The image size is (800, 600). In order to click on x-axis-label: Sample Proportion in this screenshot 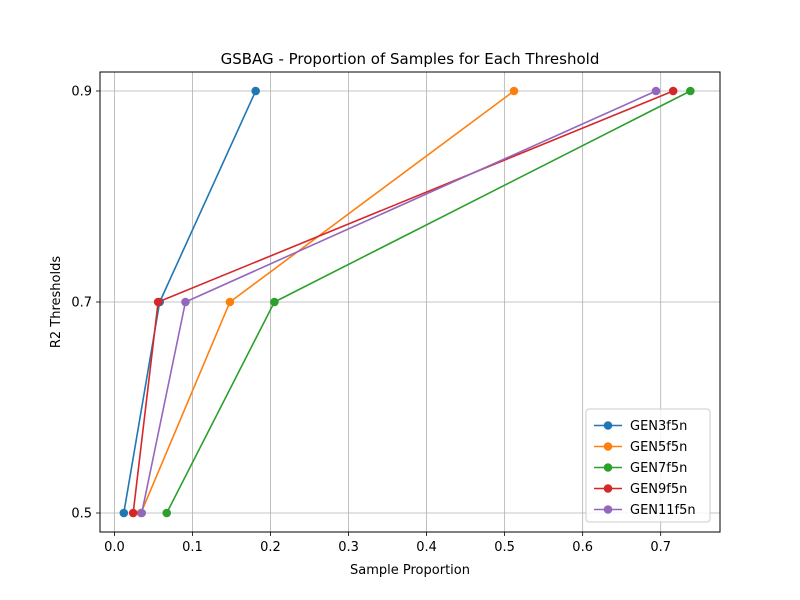, I will do `click(410, 570)`.